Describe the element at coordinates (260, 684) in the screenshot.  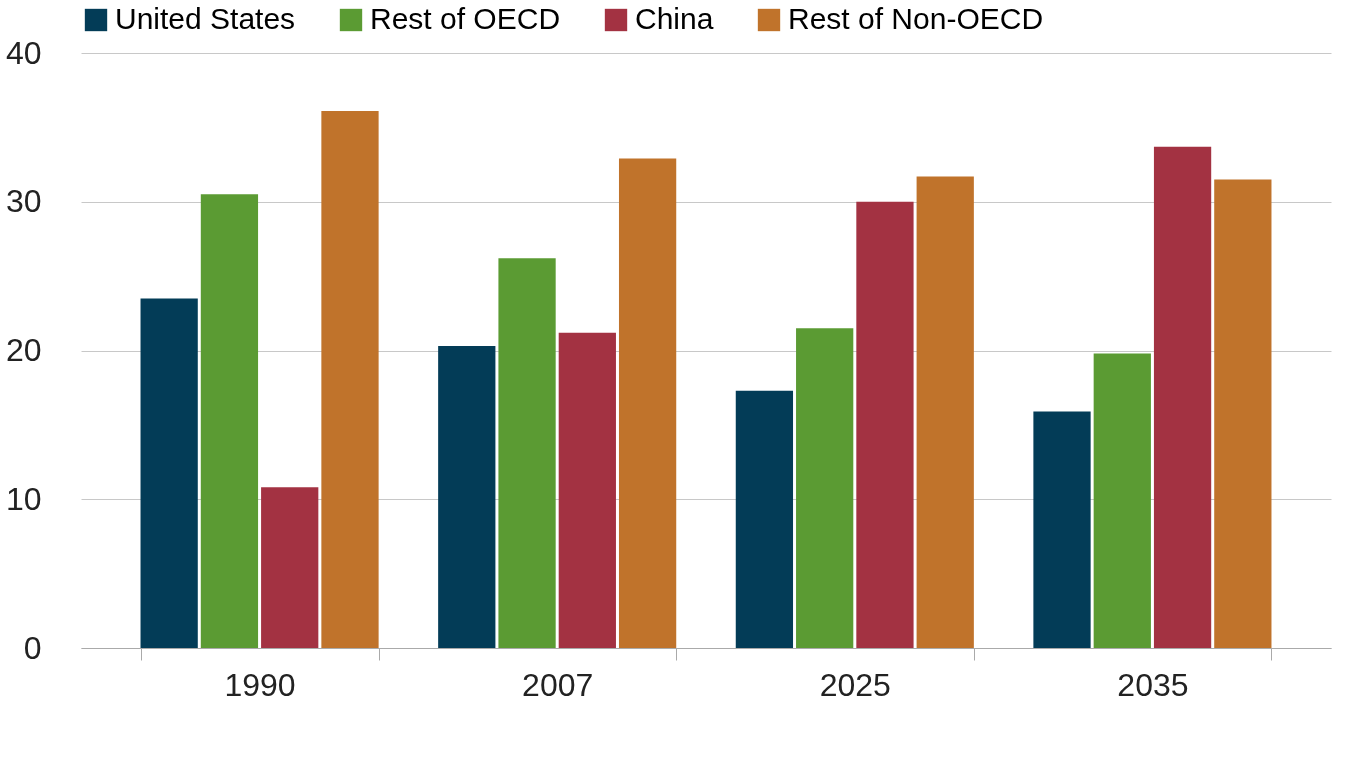
I see `x-tick-label: 1990` at that location.